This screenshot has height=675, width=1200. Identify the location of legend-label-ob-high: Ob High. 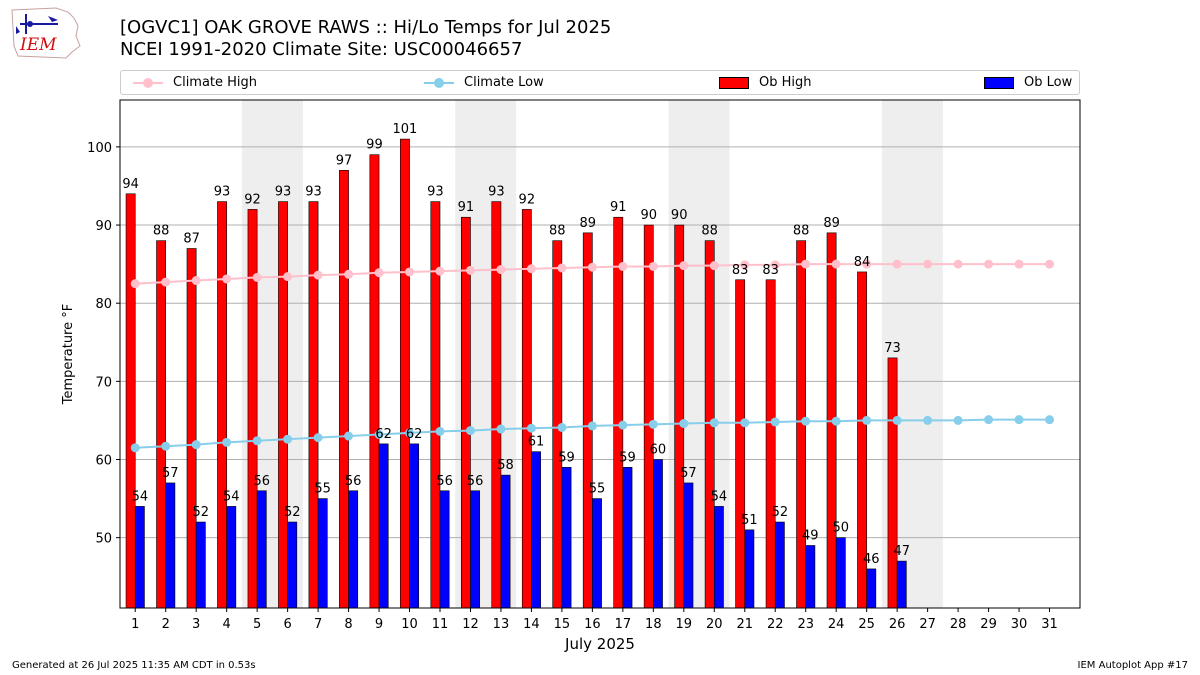
(785, 82).